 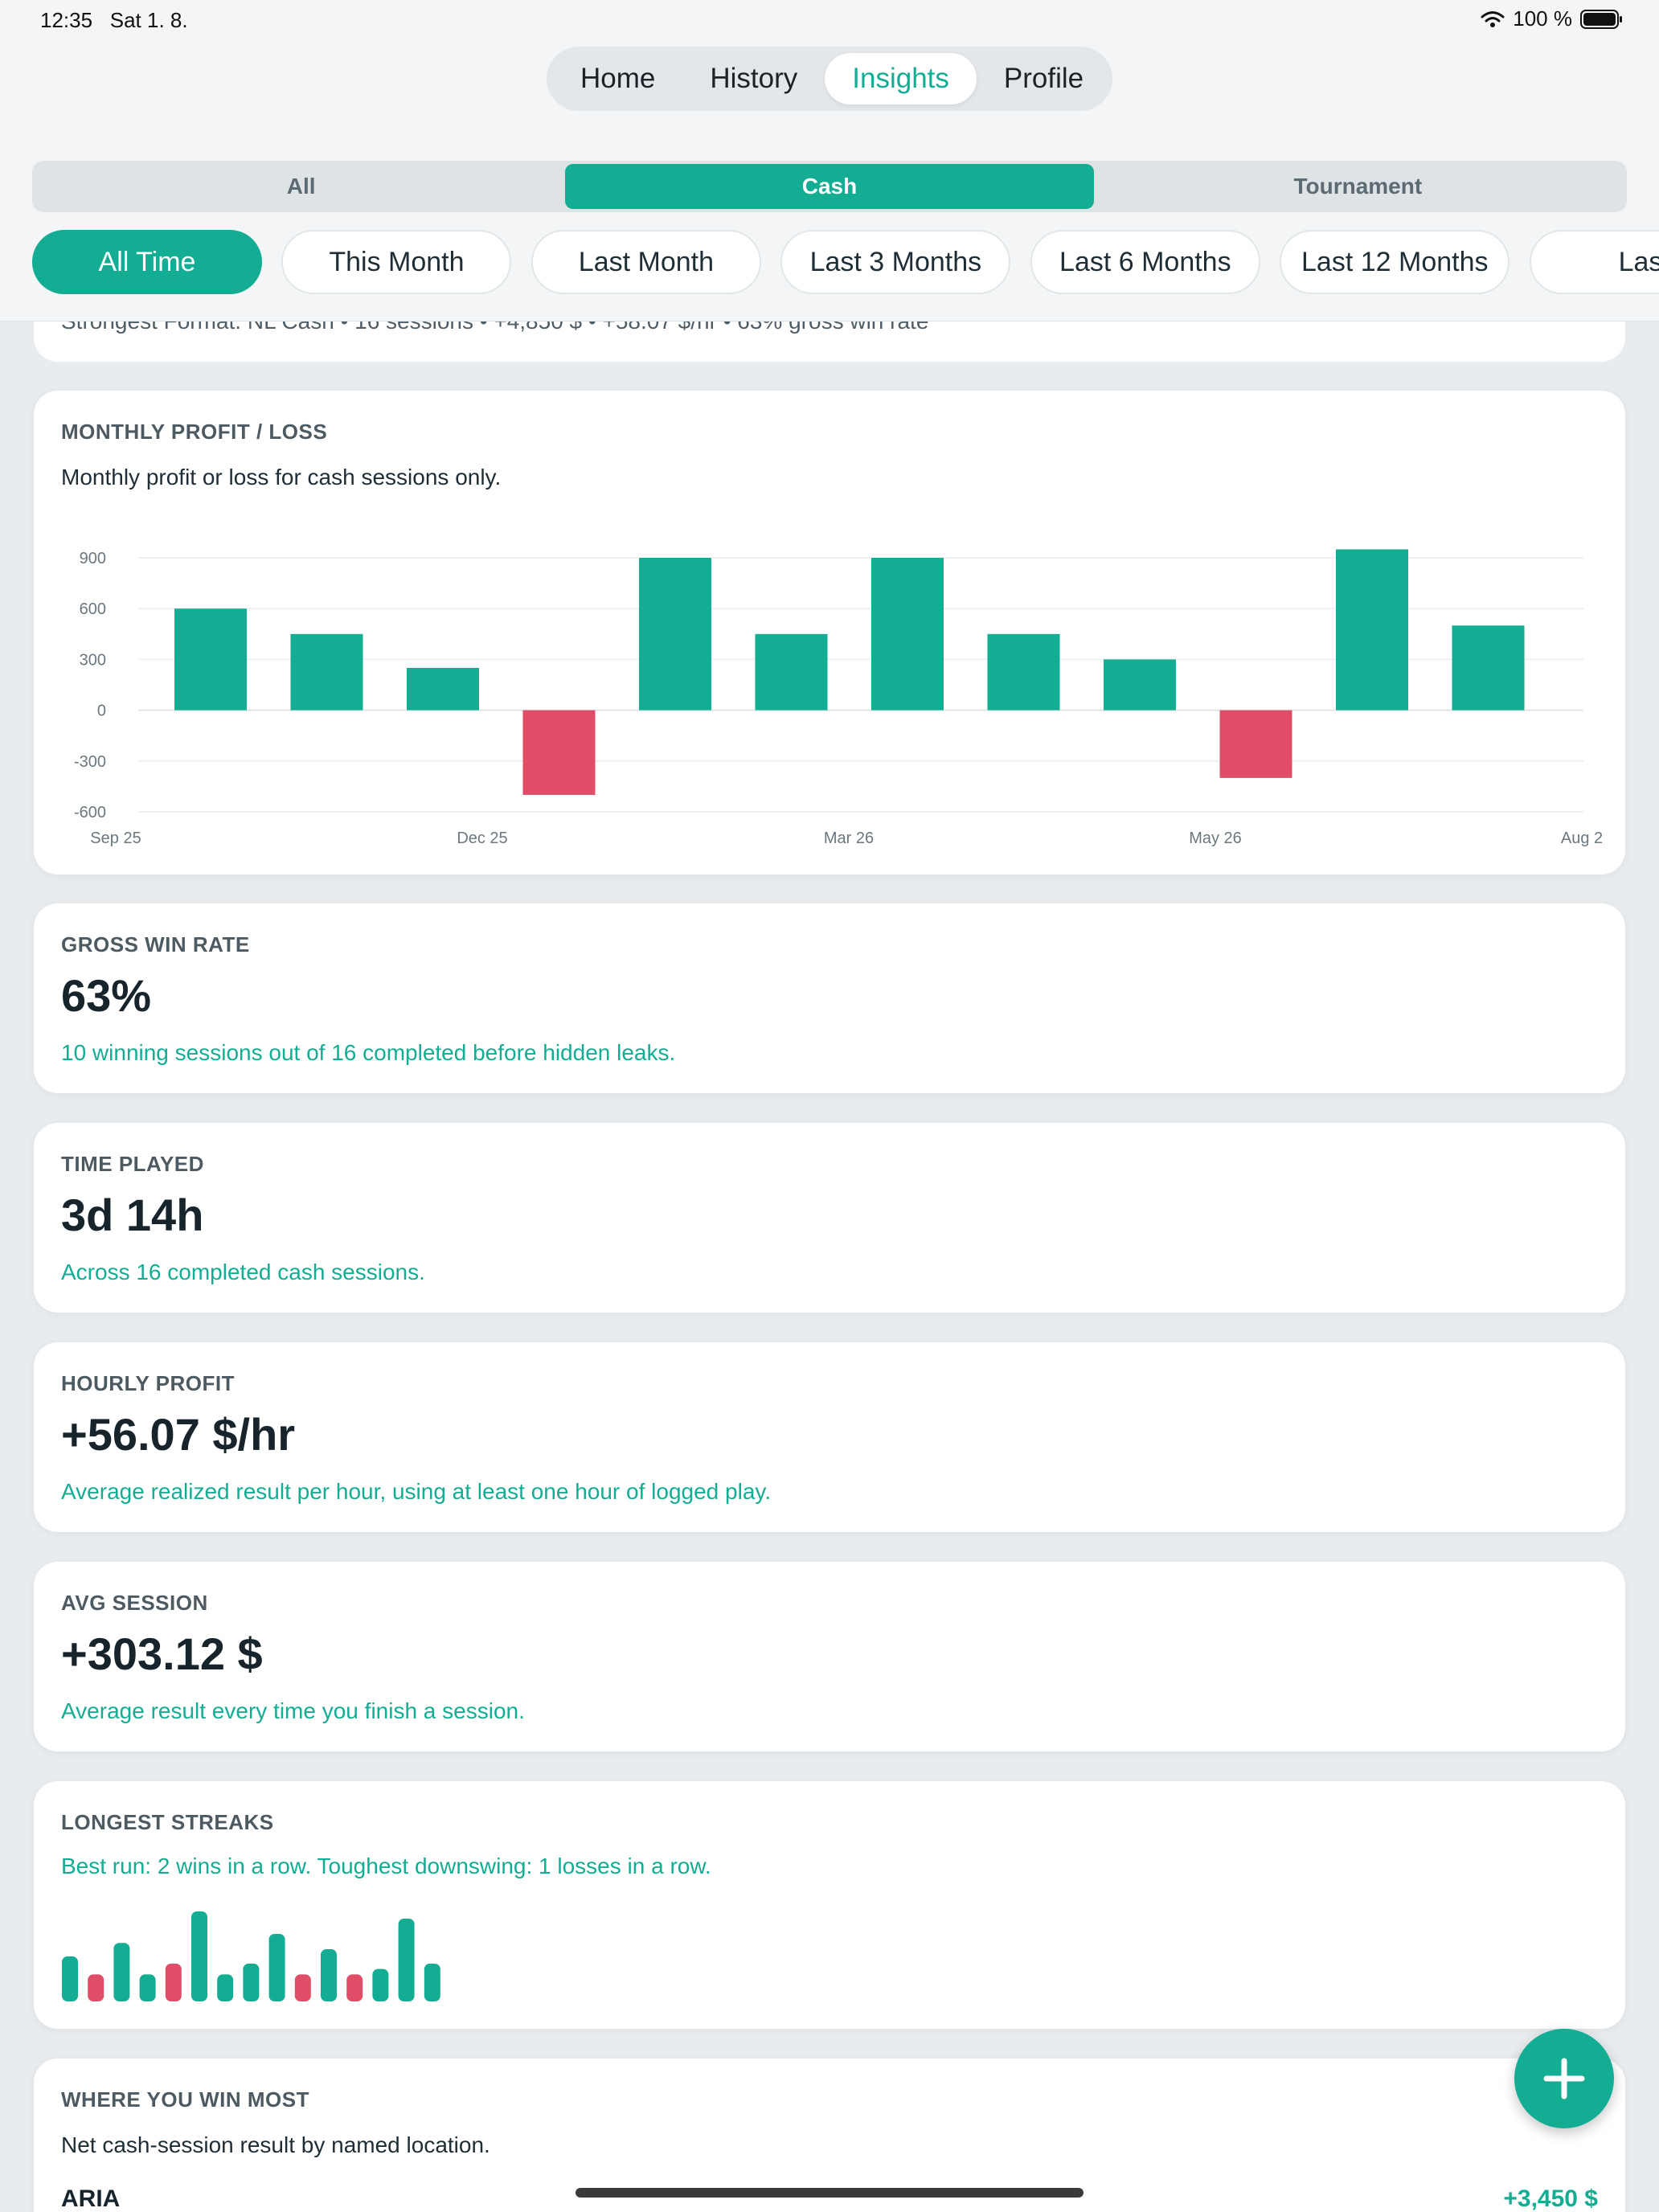 I want to click on battery-percent: 100 %, so click(x=1542, y=18).